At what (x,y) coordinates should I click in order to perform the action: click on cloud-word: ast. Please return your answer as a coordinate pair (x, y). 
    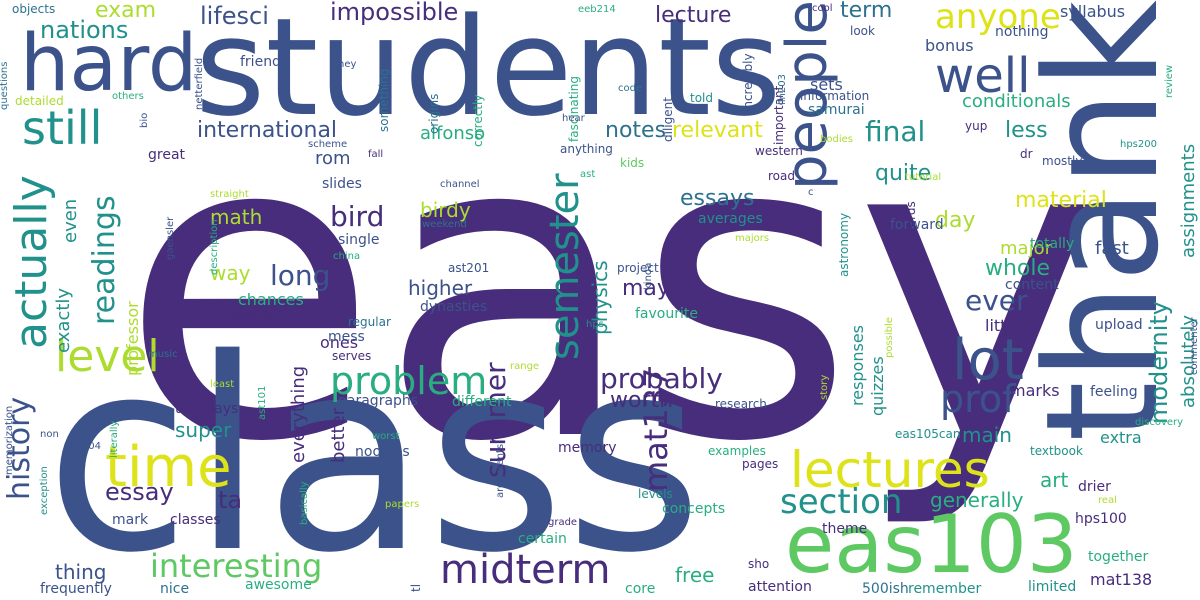
    Looking at the image, I should click on (588, 174).